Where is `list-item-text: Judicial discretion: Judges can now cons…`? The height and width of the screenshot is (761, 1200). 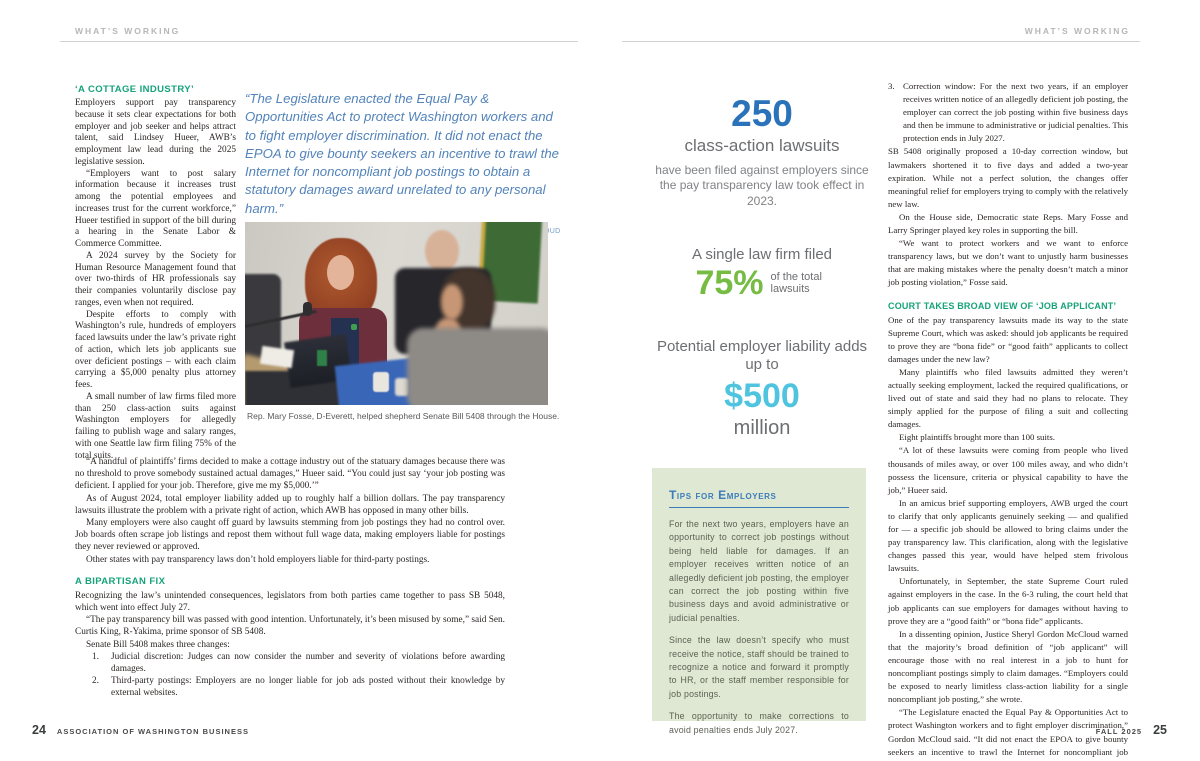 list-item-text: Judicial discretion: Judges can now cons… is located at coordinates (308, 663).